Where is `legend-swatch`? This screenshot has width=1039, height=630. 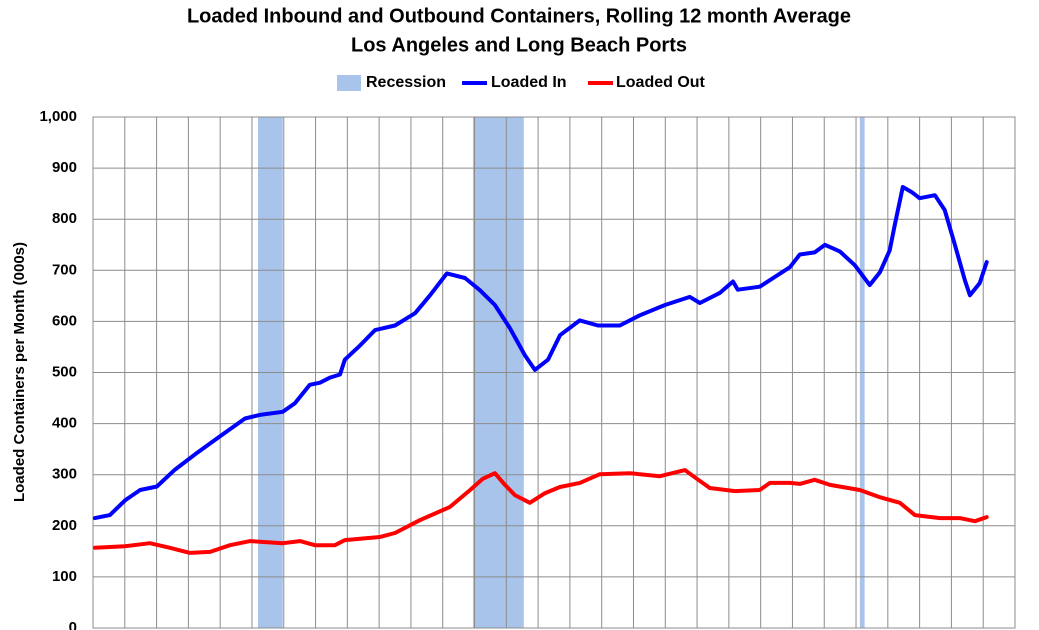 legend-swatch is located at coordinates (349, 83).